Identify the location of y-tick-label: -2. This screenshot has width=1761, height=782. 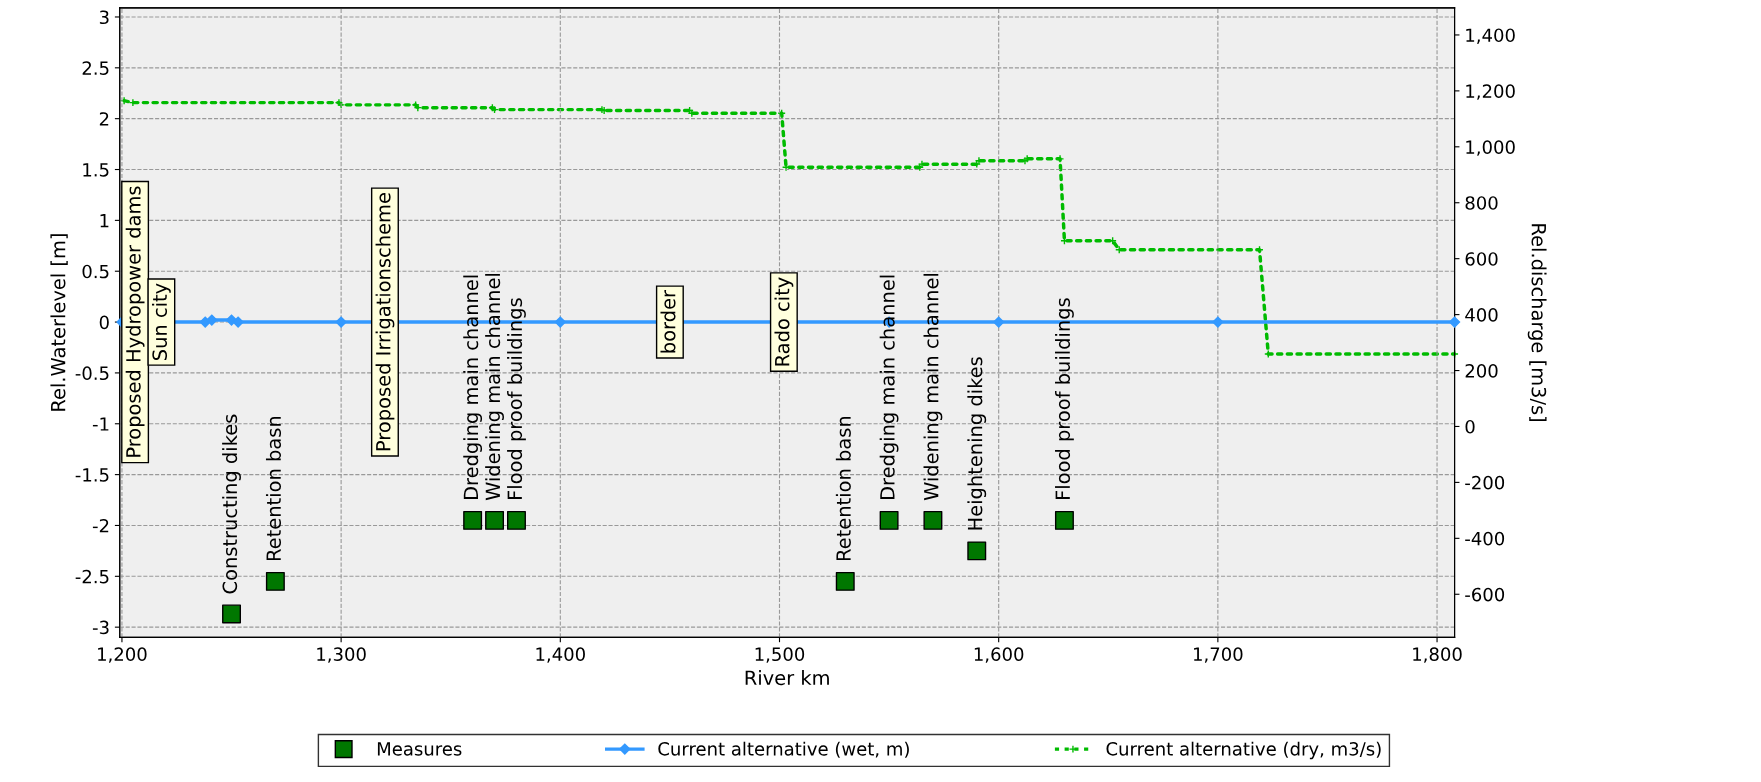
(100, 525).